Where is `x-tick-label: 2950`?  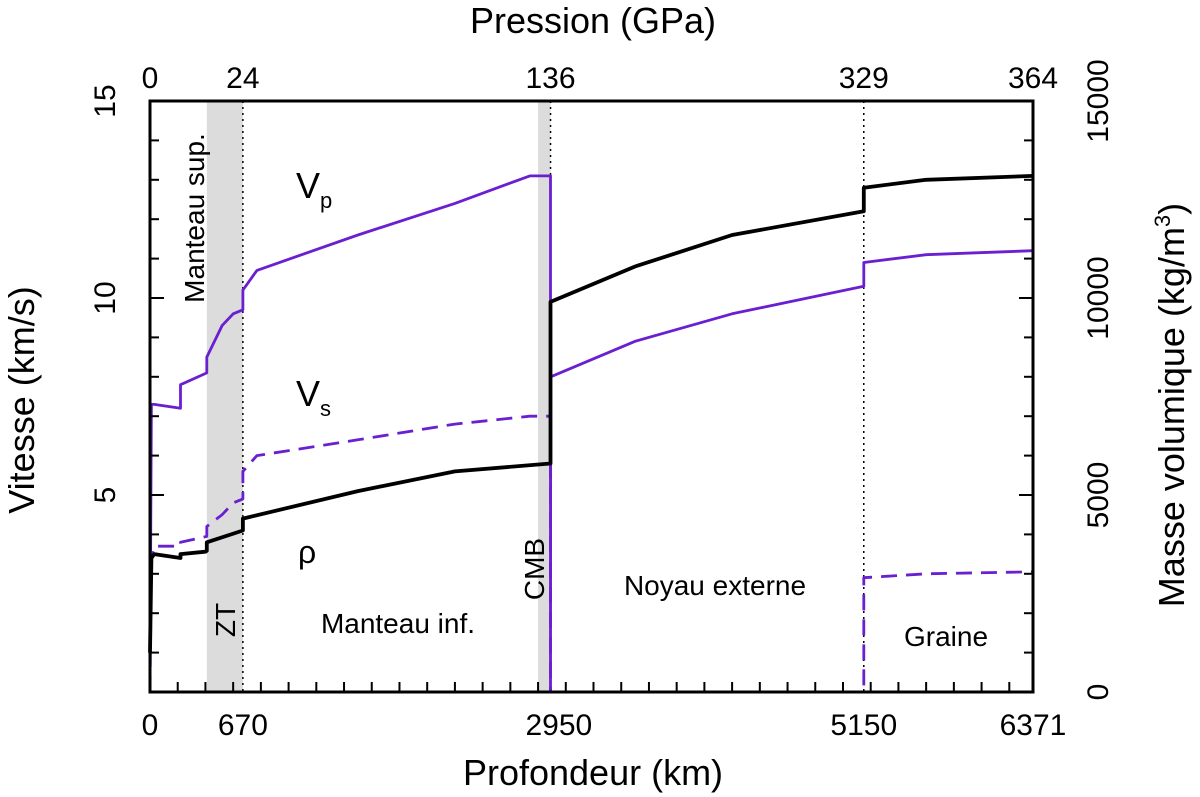
x-tick-label: 2950 is located at coordinates (558, 725).